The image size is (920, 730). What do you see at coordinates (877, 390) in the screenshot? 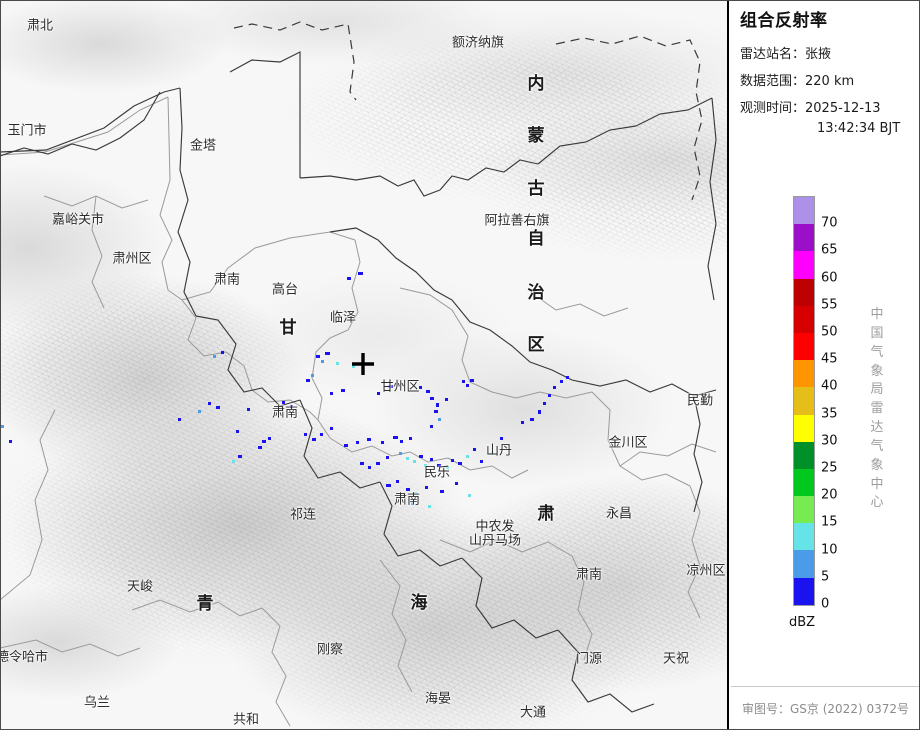
I see `watermark-char: 局` at bounding box center [877, 390].